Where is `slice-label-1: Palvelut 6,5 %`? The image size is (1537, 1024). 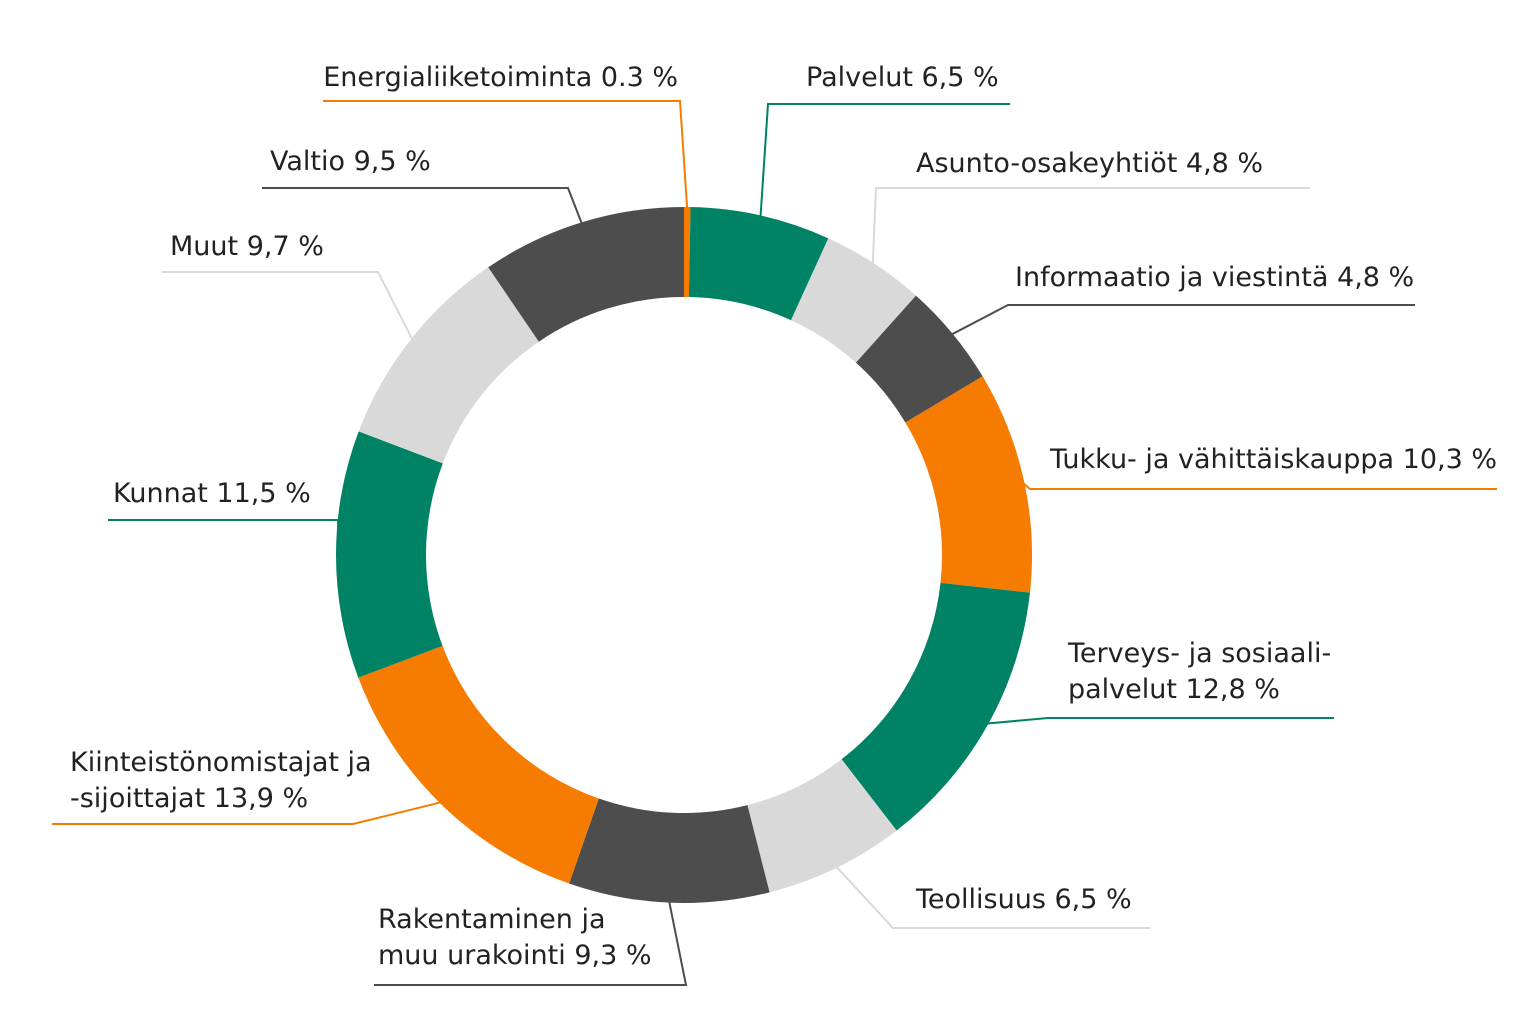 slice-label-1: Palvelut 6,5 % is located at coordinates (902, 77).